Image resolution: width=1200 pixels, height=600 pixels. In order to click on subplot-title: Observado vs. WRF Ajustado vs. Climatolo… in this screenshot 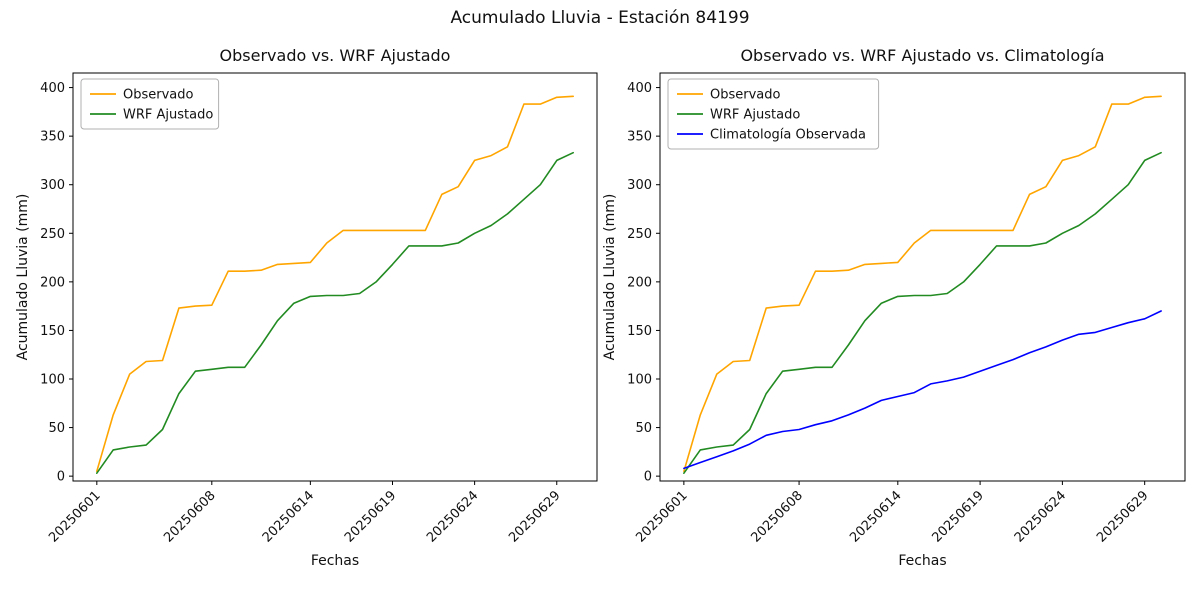, I will do `click(922, 55)`.